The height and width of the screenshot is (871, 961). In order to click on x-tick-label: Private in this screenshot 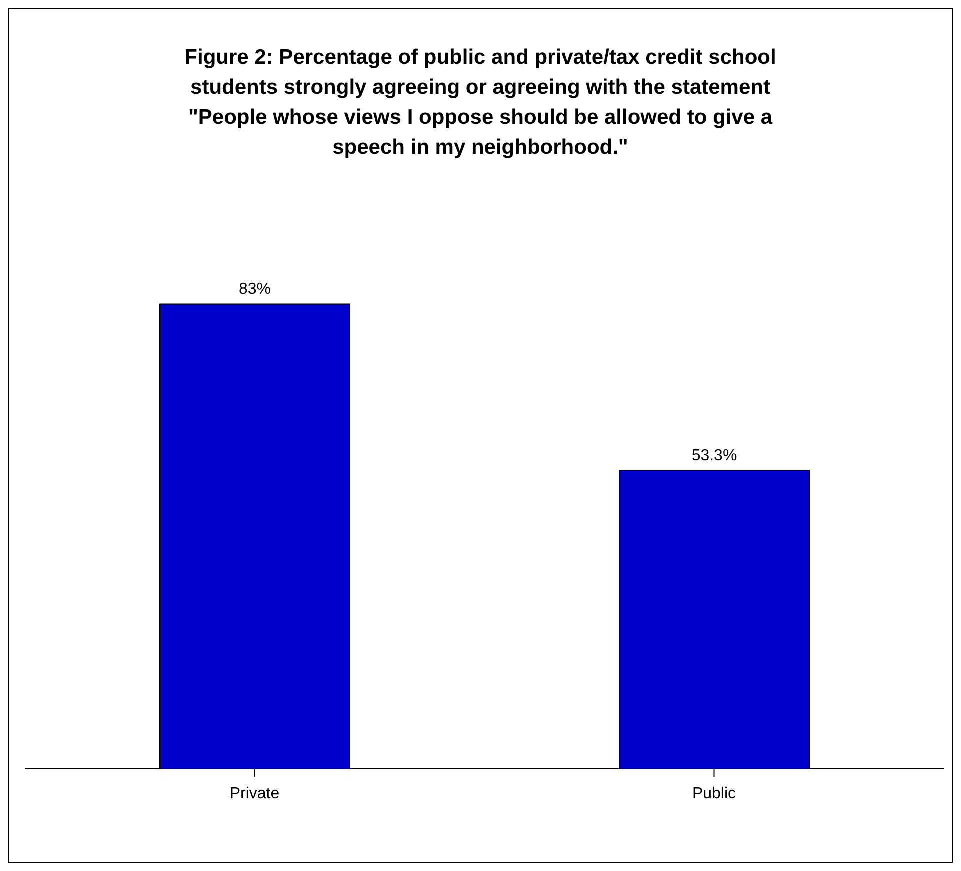, I will do `click(255, 793)`.